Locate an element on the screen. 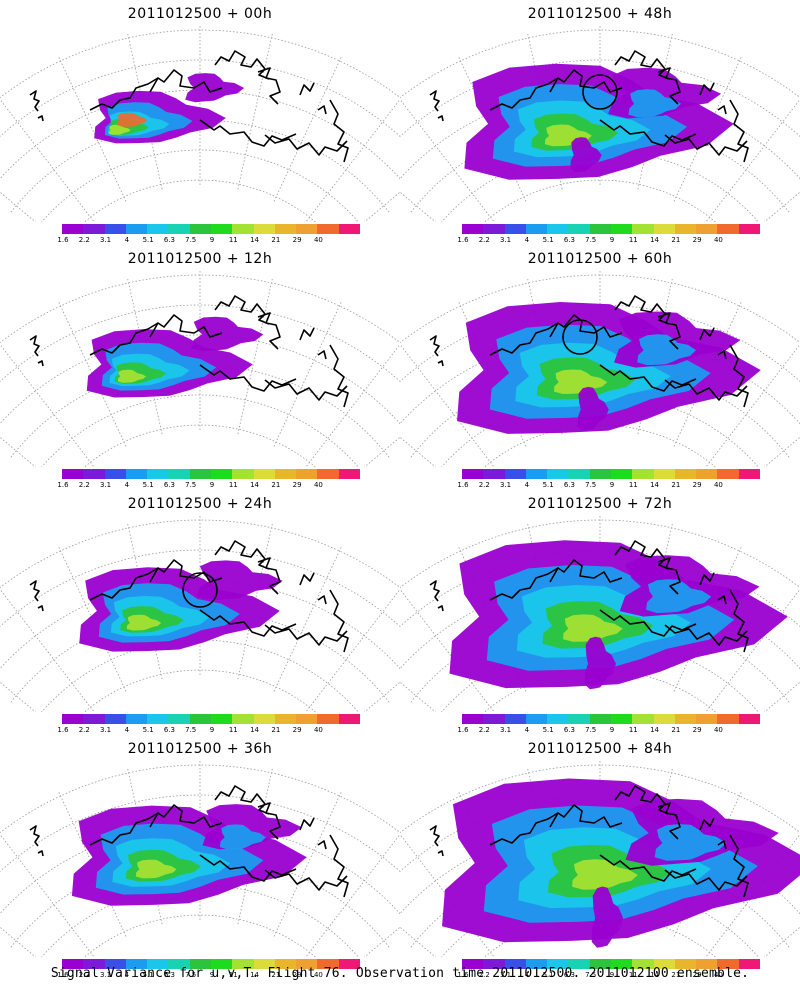 Image resolution: width=800 pixels, height=1000 pixels. polar-map is located at coordinates (600, 123).